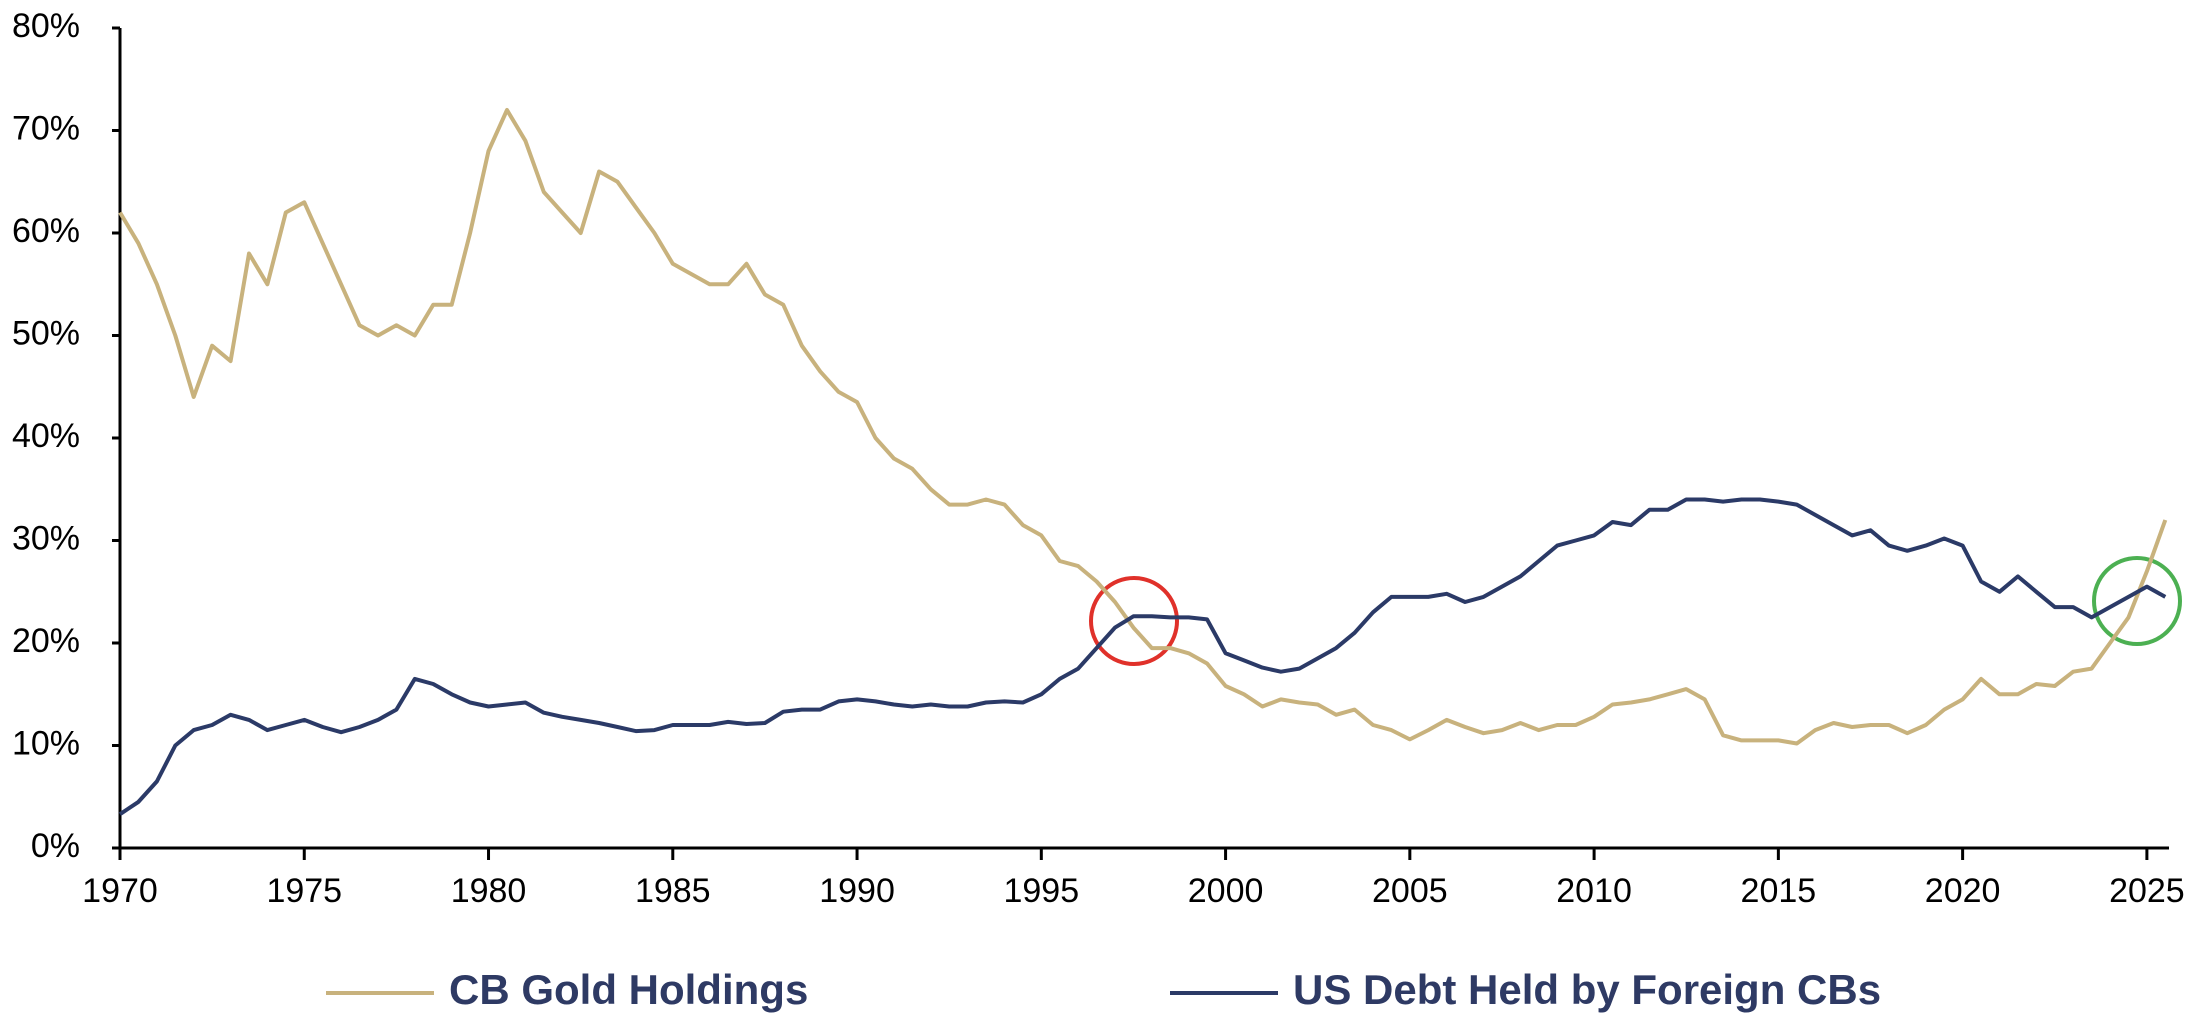 This screenshot has width=2202, height=1024. Describe the element at coordinates (1963, 891) in the screenshot. I see `x-tick-label: 2020` at that location.